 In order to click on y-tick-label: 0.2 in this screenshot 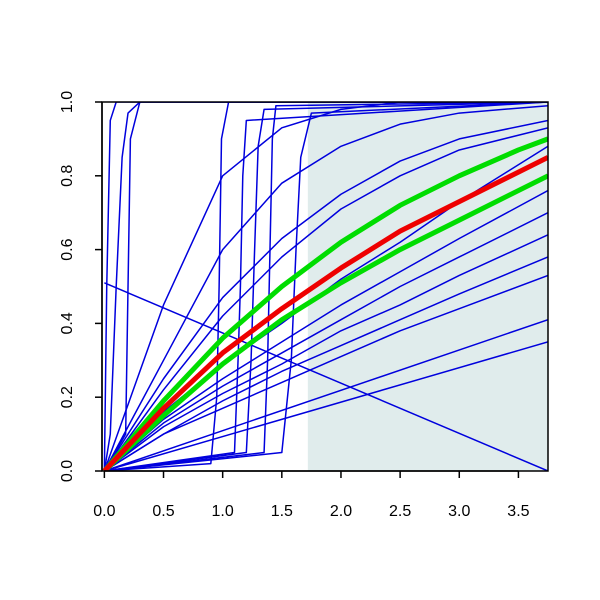, I will do `click(67, 397)`.